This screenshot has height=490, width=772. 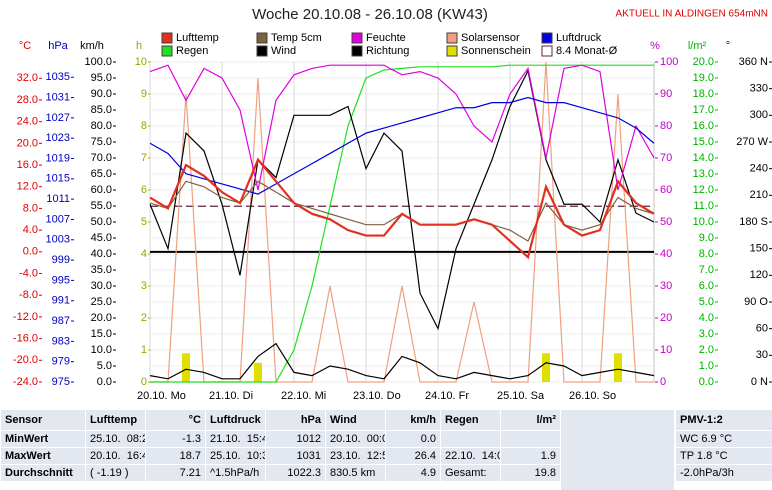 I want to click on y-tick-label: 1011, so click(x=58, y=199).